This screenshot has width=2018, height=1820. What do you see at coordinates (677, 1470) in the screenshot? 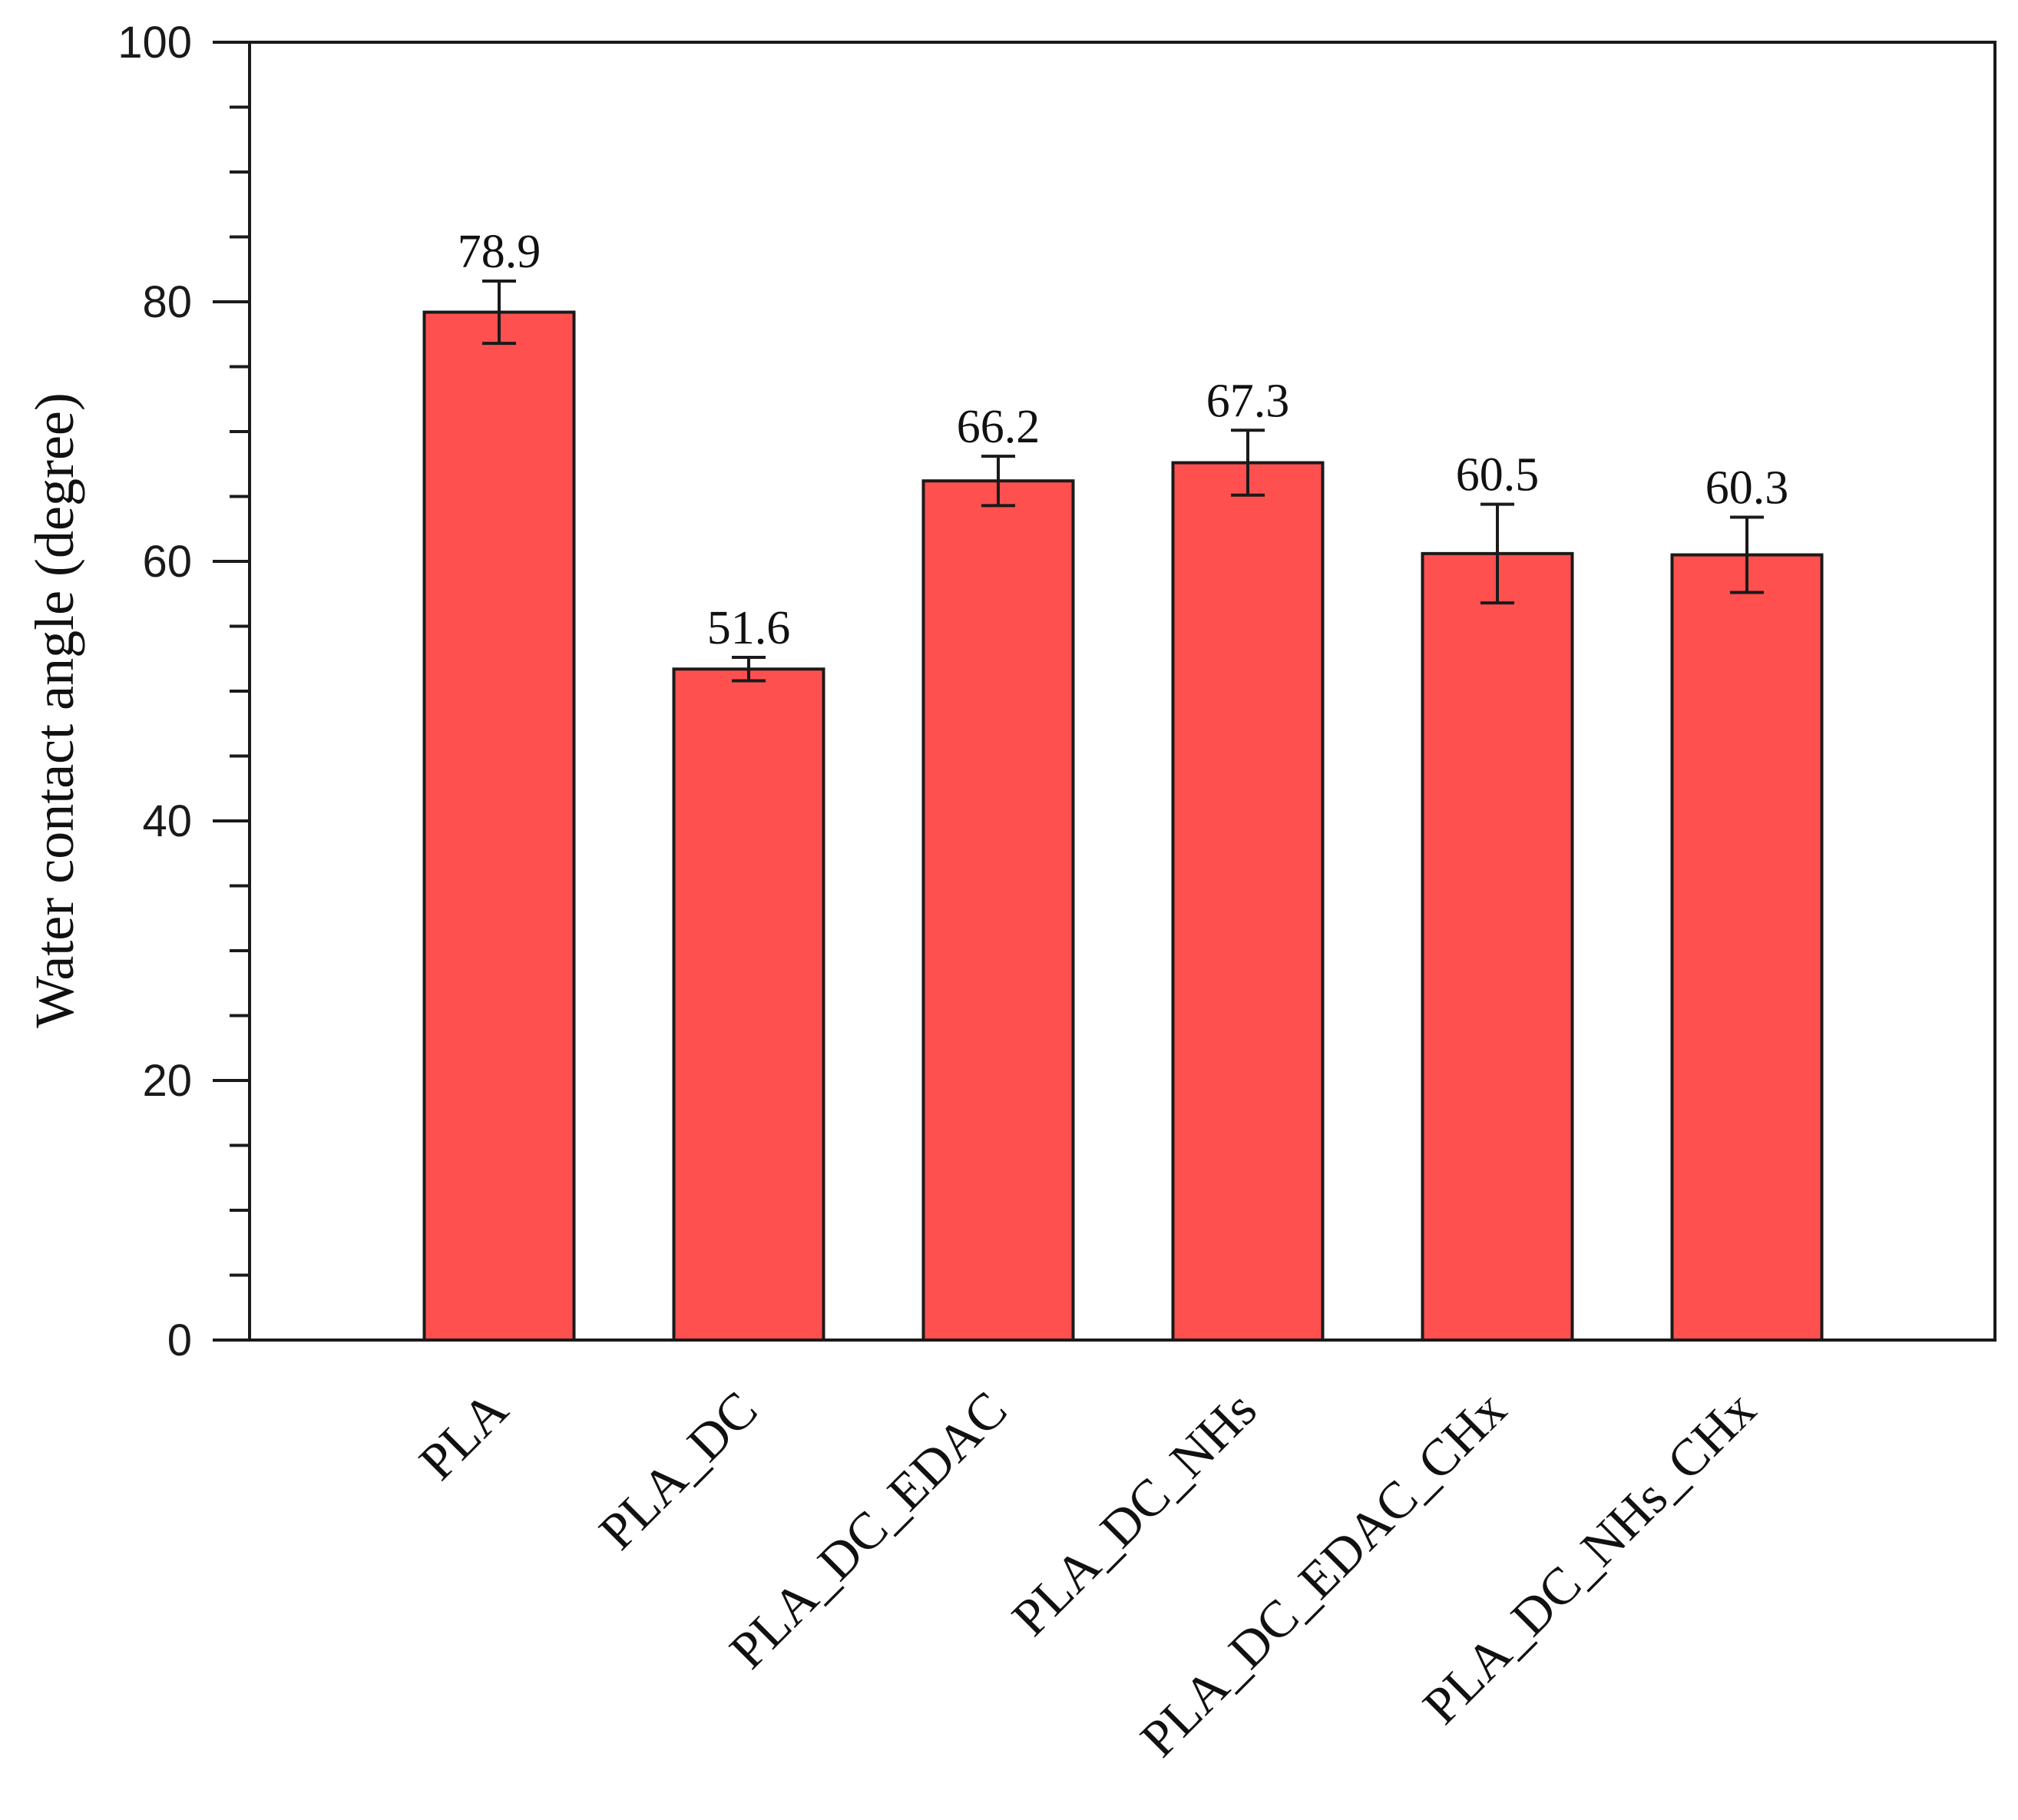
I see `x-tick-label: PLA_DC` at bounding box center [677, 1470].